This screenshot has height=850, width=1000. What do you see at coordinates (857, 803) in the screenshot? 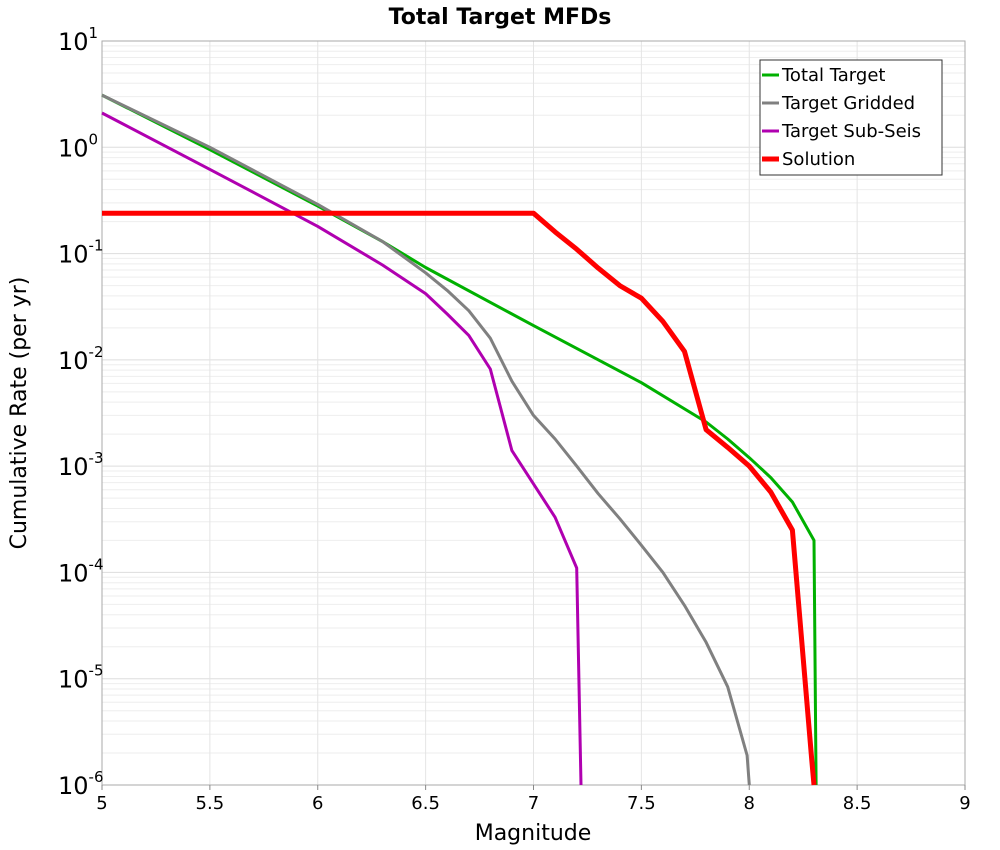
I see `x-tick-label: 8.5` at bounding box center [857, 803].